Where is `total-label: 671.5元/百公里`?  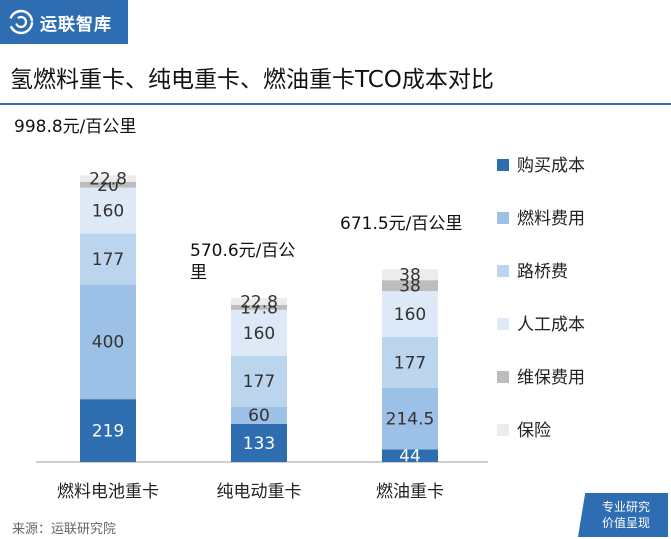
total-label: 671.5元/百公里 is located at coordinates (401, 224).